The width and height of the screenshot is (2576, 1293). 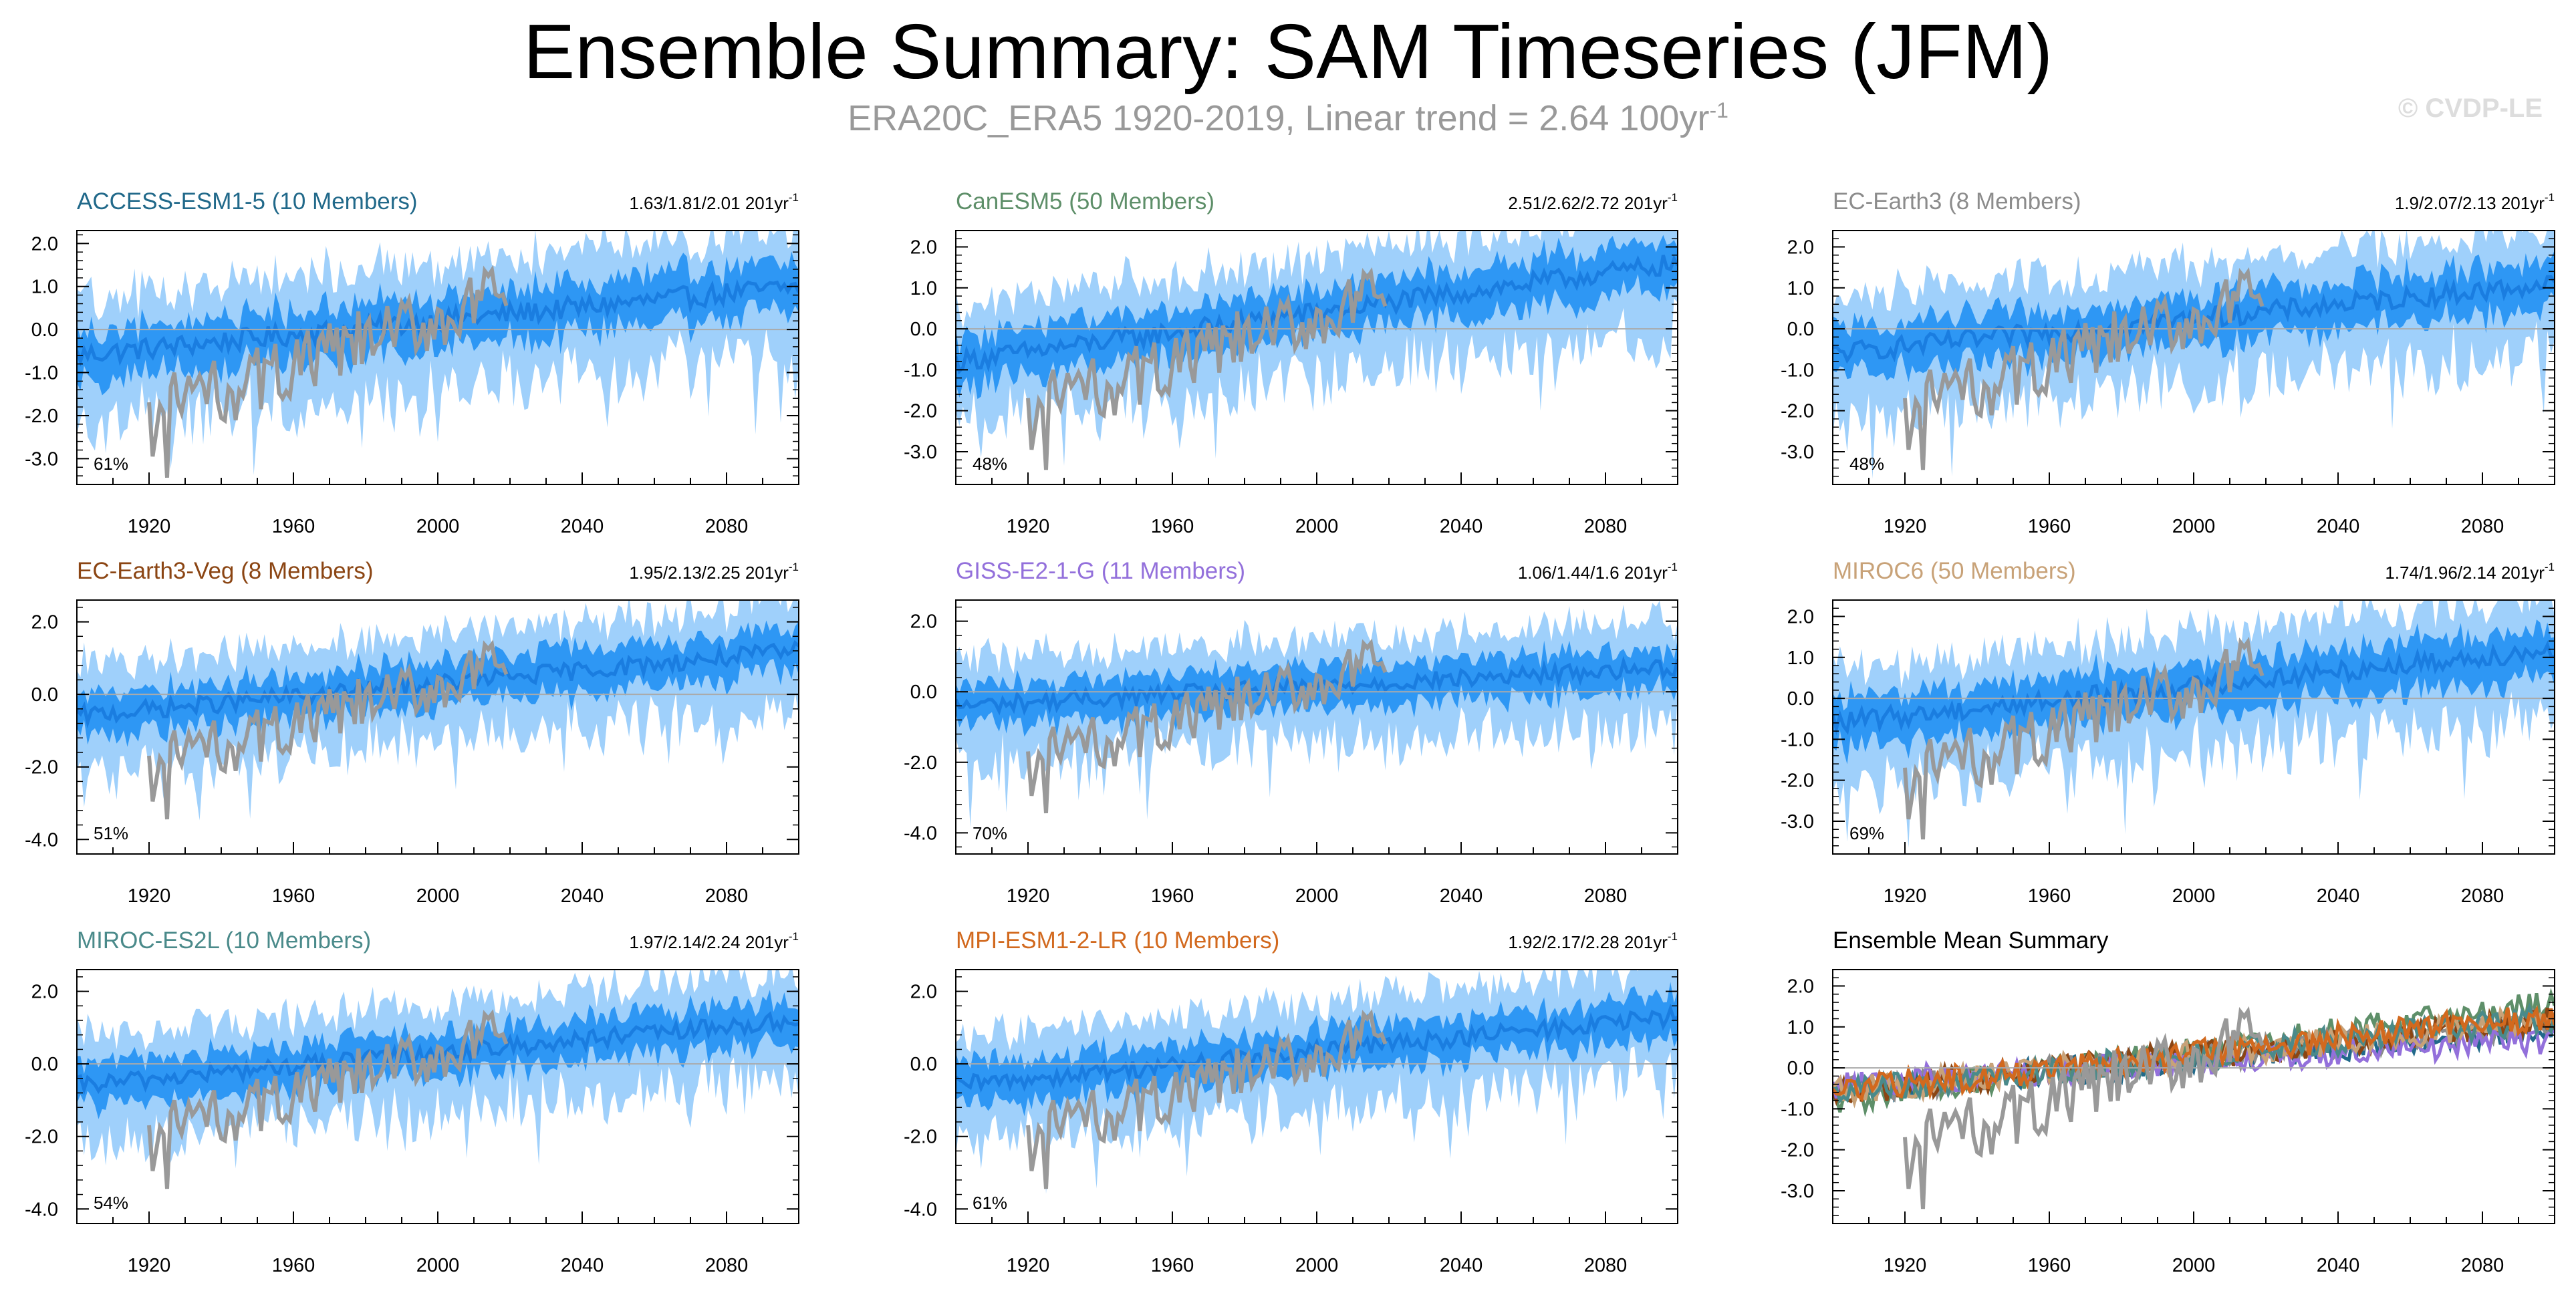 I want to click on trend-values: 1.9/2.07/2.13 201yr, so click(x=2470, y=203).